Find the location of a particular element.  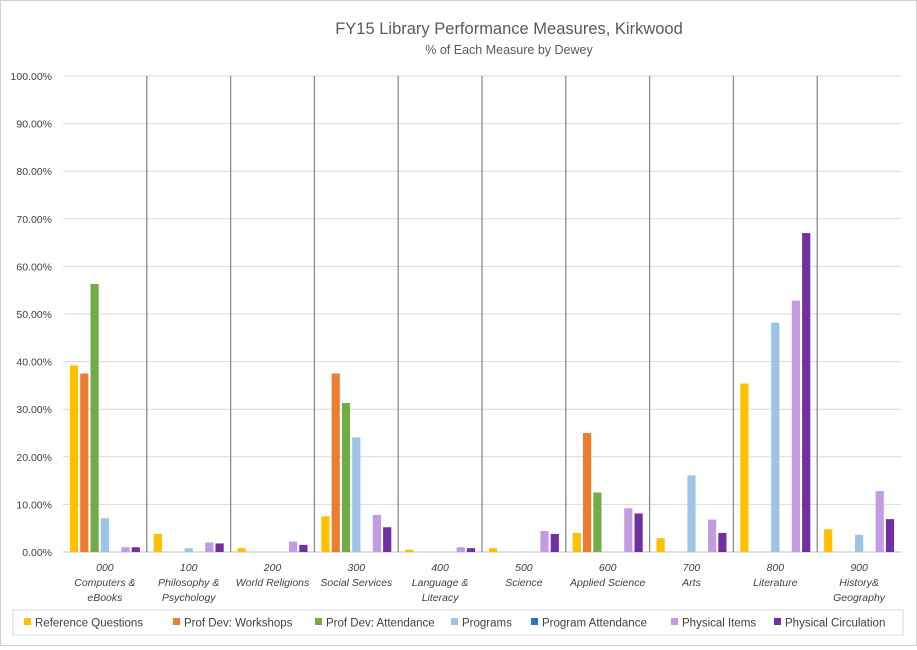

y-tick-label: 0.00% is located at coordinates (37, 553).